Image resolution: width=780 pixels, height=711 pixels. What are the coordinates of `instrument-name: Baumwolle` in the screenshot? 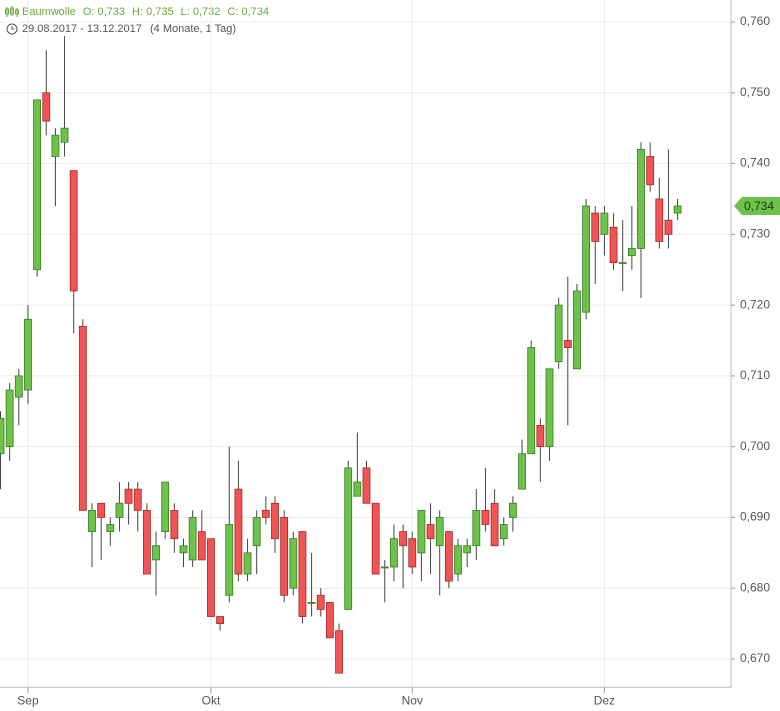 It's located at (49, 12).